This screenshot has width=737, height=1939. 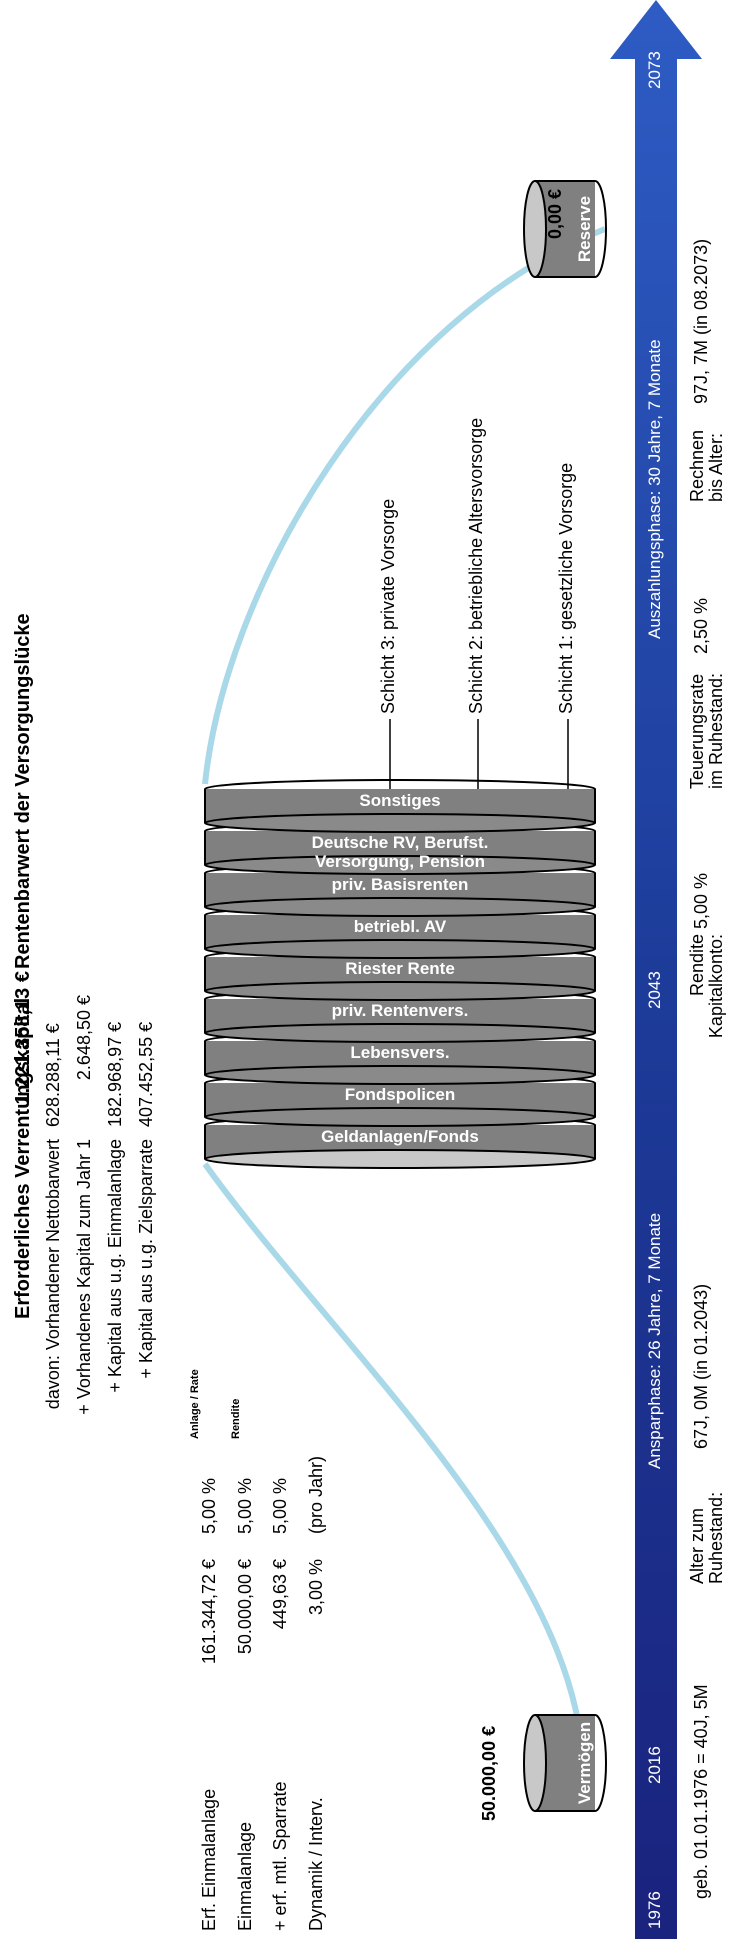 I want to click on reserve-amount: 0,00 €, so click(x=555, y=213).